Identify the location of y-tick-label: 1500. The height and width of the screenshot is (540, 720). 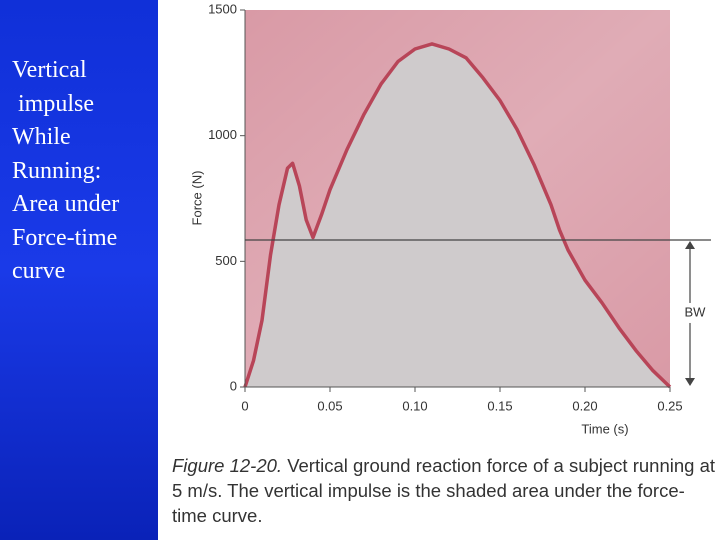
(222, 8).